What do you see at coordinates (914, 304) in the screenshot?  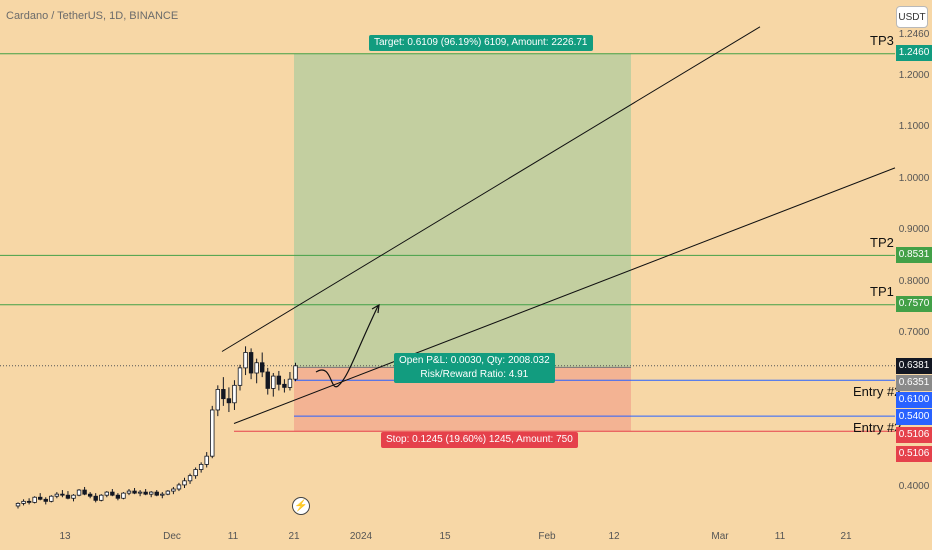 I see `price-badge-tp1: 0.7570` at bounding box center [914, 304].